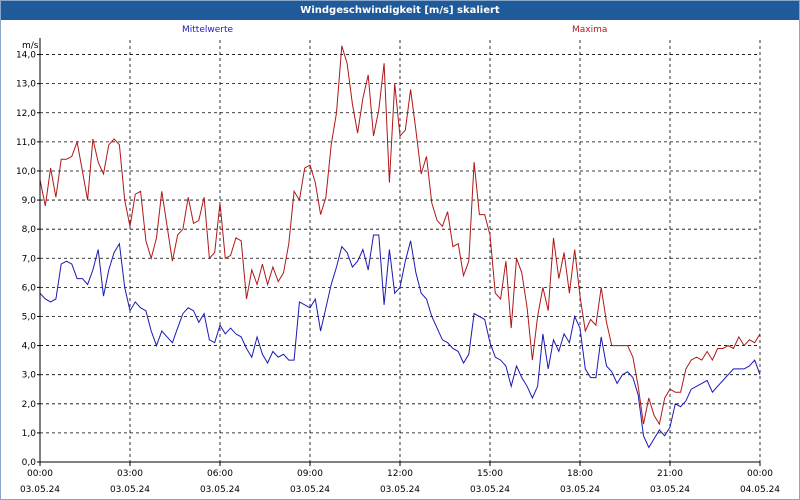 The height and width of the screenshot is (500, 800). Describe the element at coordinates (29, 230) in the screenshot. I see `y-tick-label: 8,0` at that location.